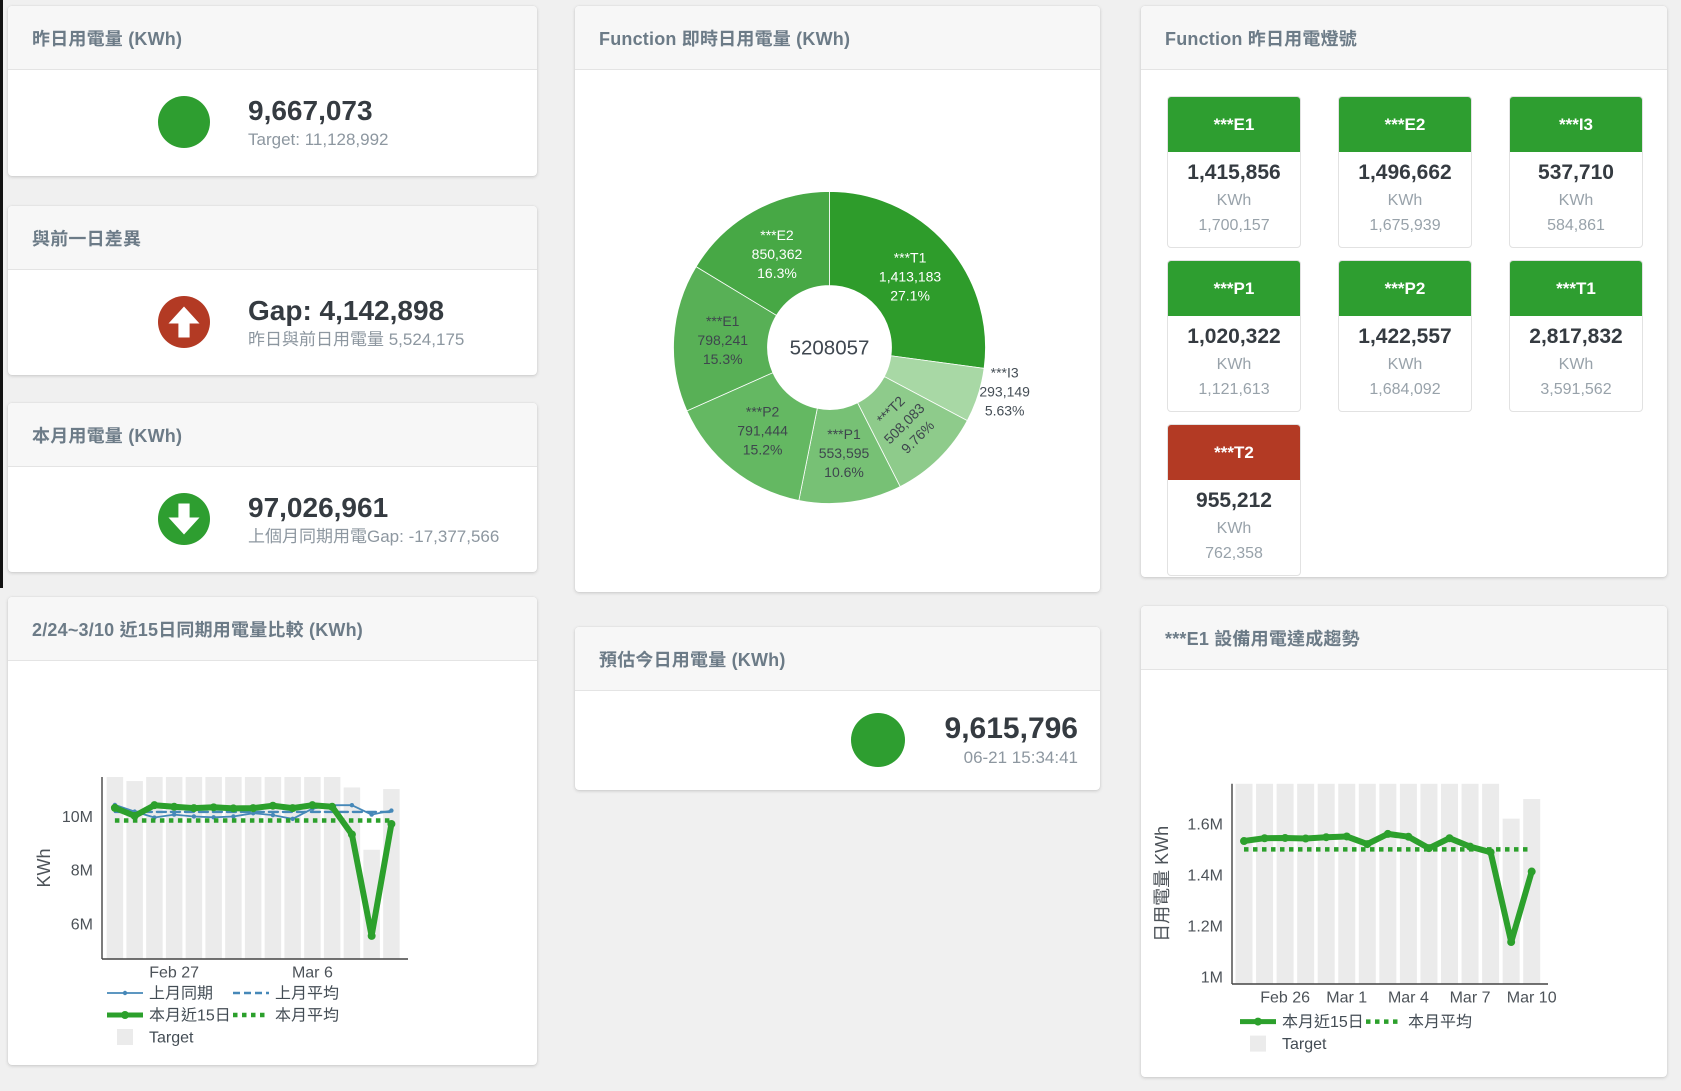 The image size is (1681, 1091). What do you see at coordinates (1323, 1022) in the screenshot?
I see `legend-label: 本月近15日` at bounding box center [1323, 1022].